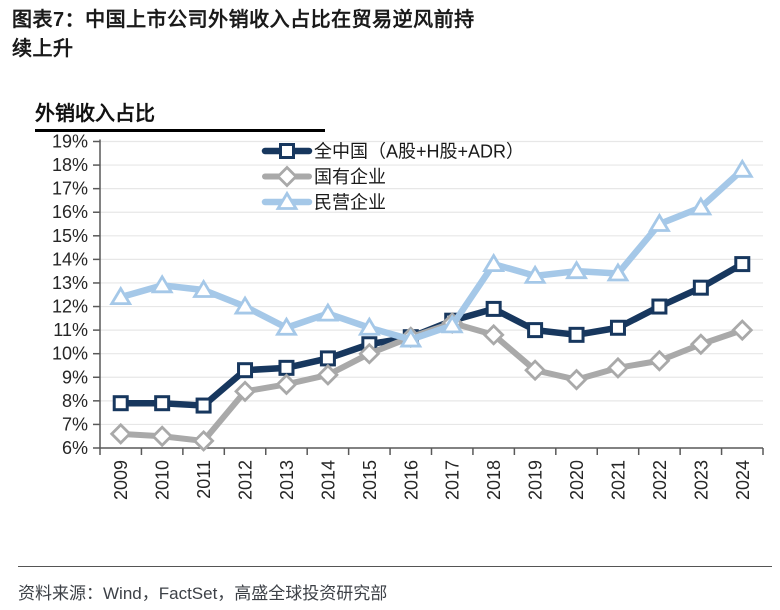  I want to click on x-axis-label: 2016, so click(411, 480).